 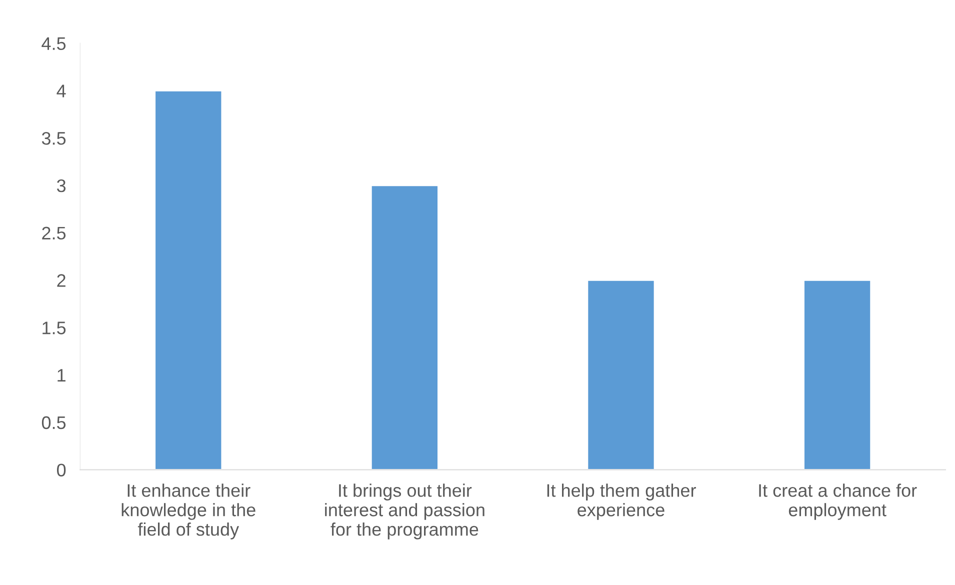 I want to click on y-tick-label: 2, so click(x=61, y=280).